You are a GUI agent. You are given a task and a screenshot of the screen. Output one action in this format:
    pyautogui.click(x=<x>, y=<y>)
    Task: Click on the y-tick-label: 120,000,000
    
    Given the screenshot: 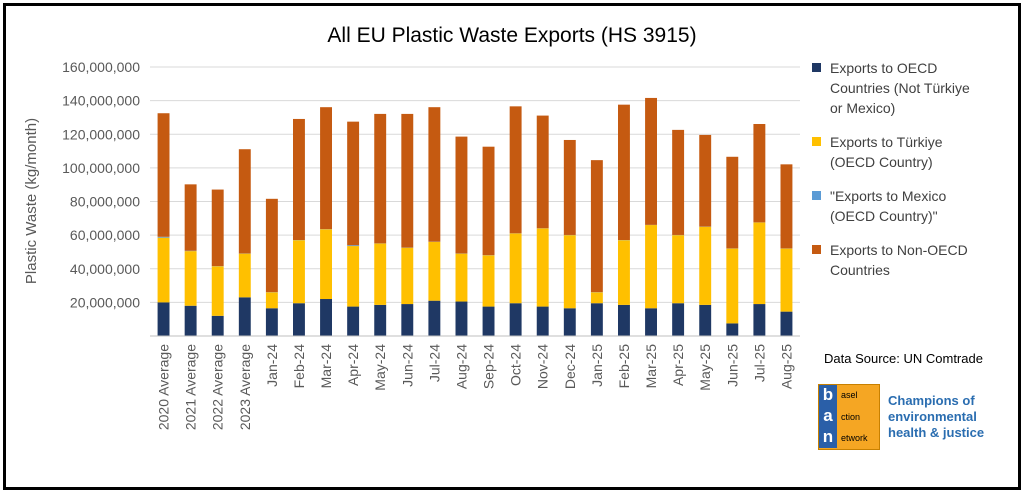 What is the action you would take?
    pyautogui.click(x=101, y=134)
    